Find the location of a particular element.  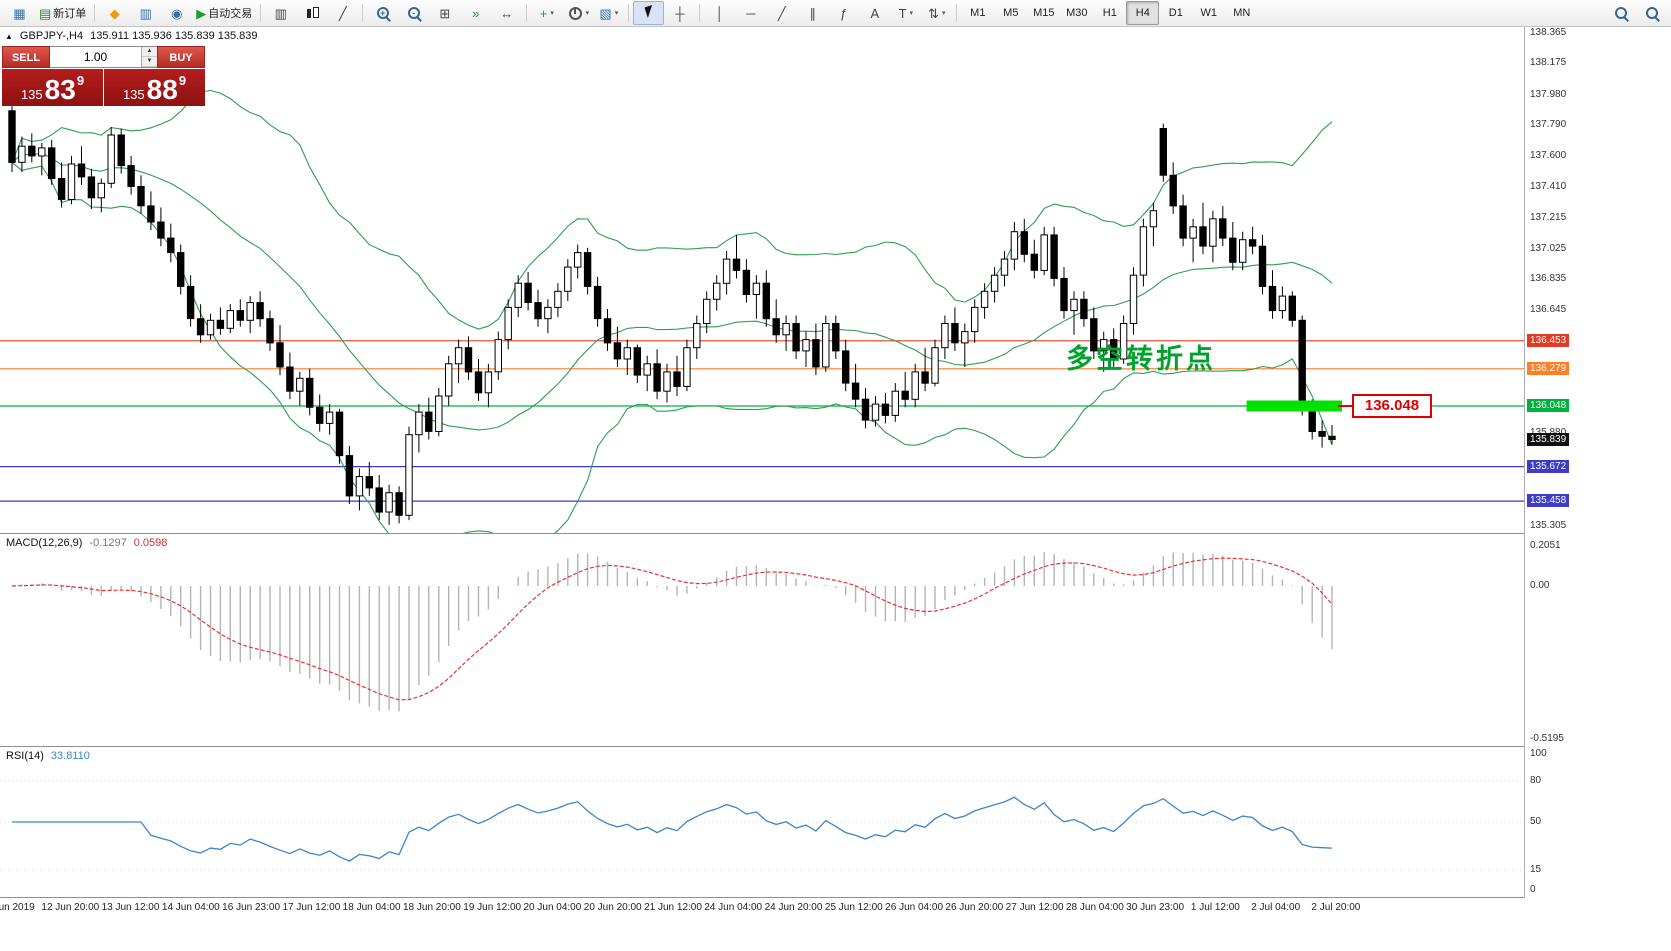

zoom-out-button is located at coordinates (413, 13).